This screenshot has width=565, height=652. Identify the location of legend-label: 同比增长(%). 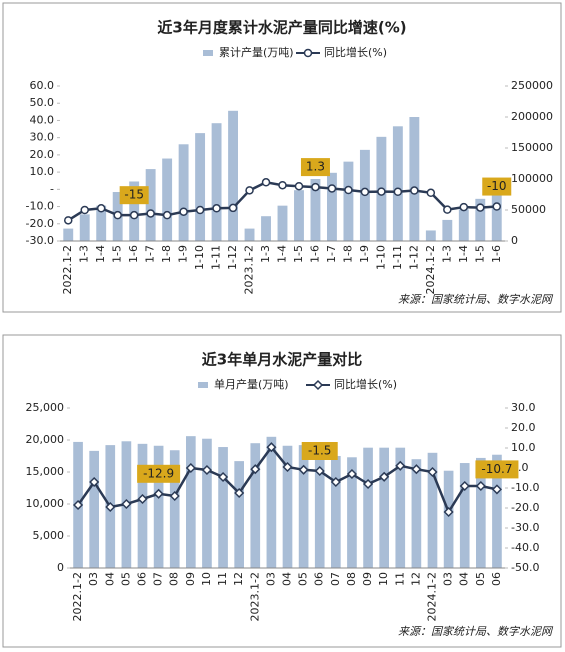
(365, 384).